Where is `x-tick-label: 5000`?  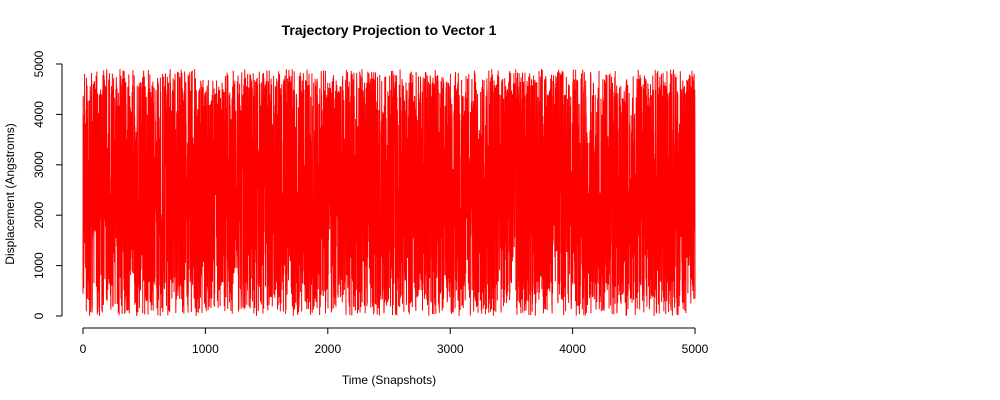 x-tick-label: 5000 is located at coordinates (695, 349).